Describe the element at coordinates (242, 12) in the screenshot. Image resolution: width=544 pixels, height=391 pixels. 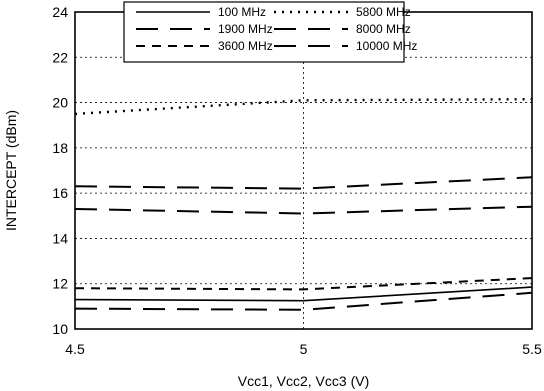
I see `legend-label-0: 100 MHz` at that location.